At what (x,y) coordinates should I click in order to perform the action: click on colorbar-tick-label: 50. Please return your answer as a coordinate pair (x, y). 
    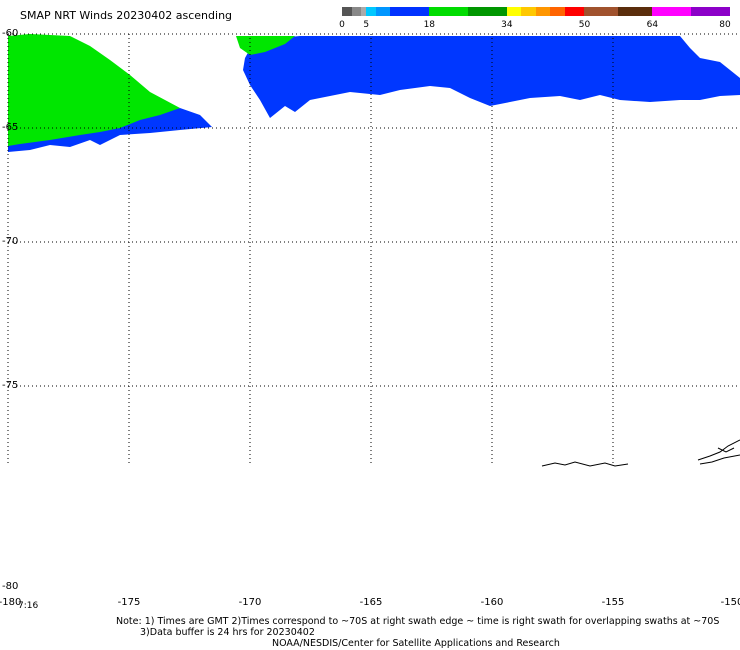
    Looking at the image, I should click on (584, 25).